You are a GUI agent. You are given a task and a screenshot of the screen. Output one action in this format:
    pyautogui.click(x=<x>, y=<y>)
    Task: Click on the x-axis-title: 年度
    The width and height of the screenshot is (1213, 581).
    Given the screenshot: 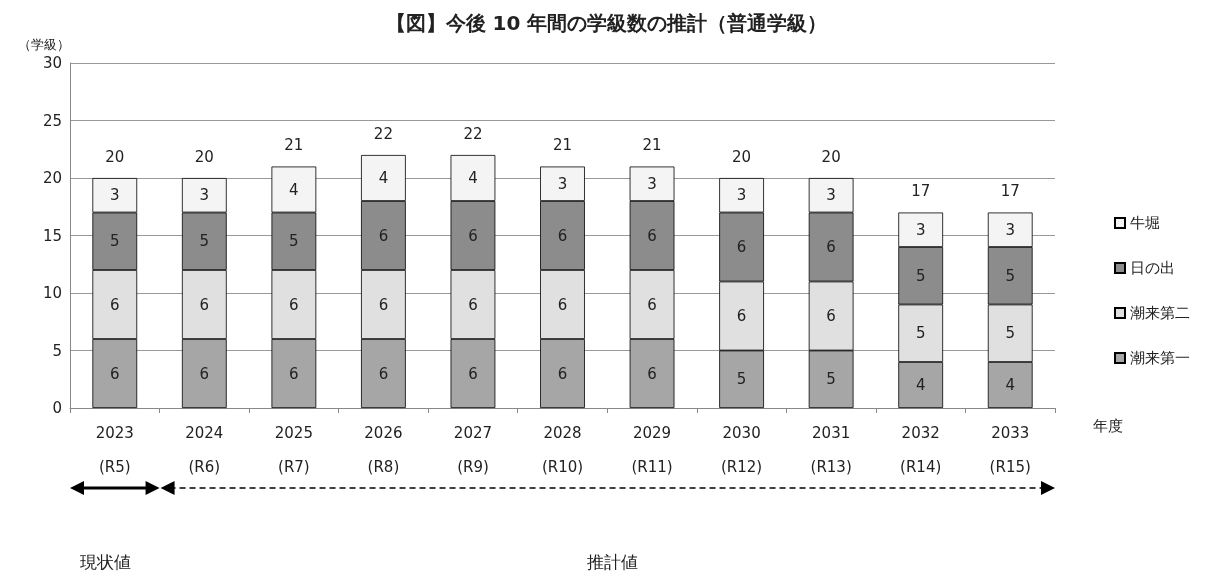 What is the action you would take?
    pyautogui.click(x=1108, y=425)
    